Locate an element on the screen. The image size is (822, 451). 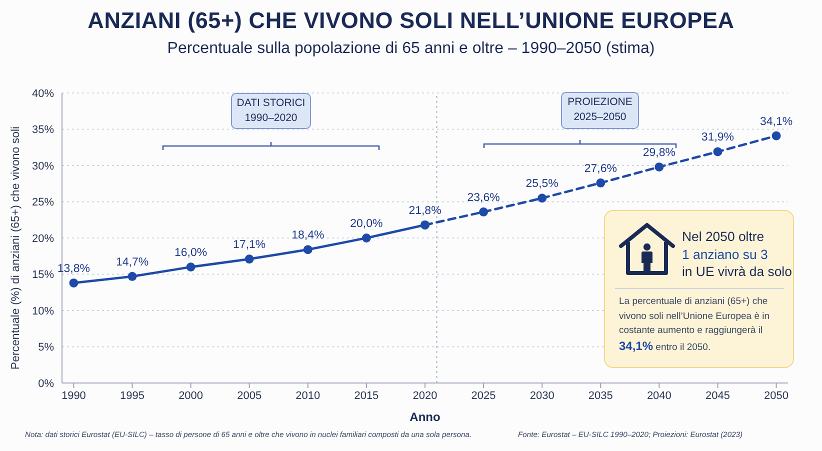
y-tick-label: 40% is located at coordinates (43, 94).